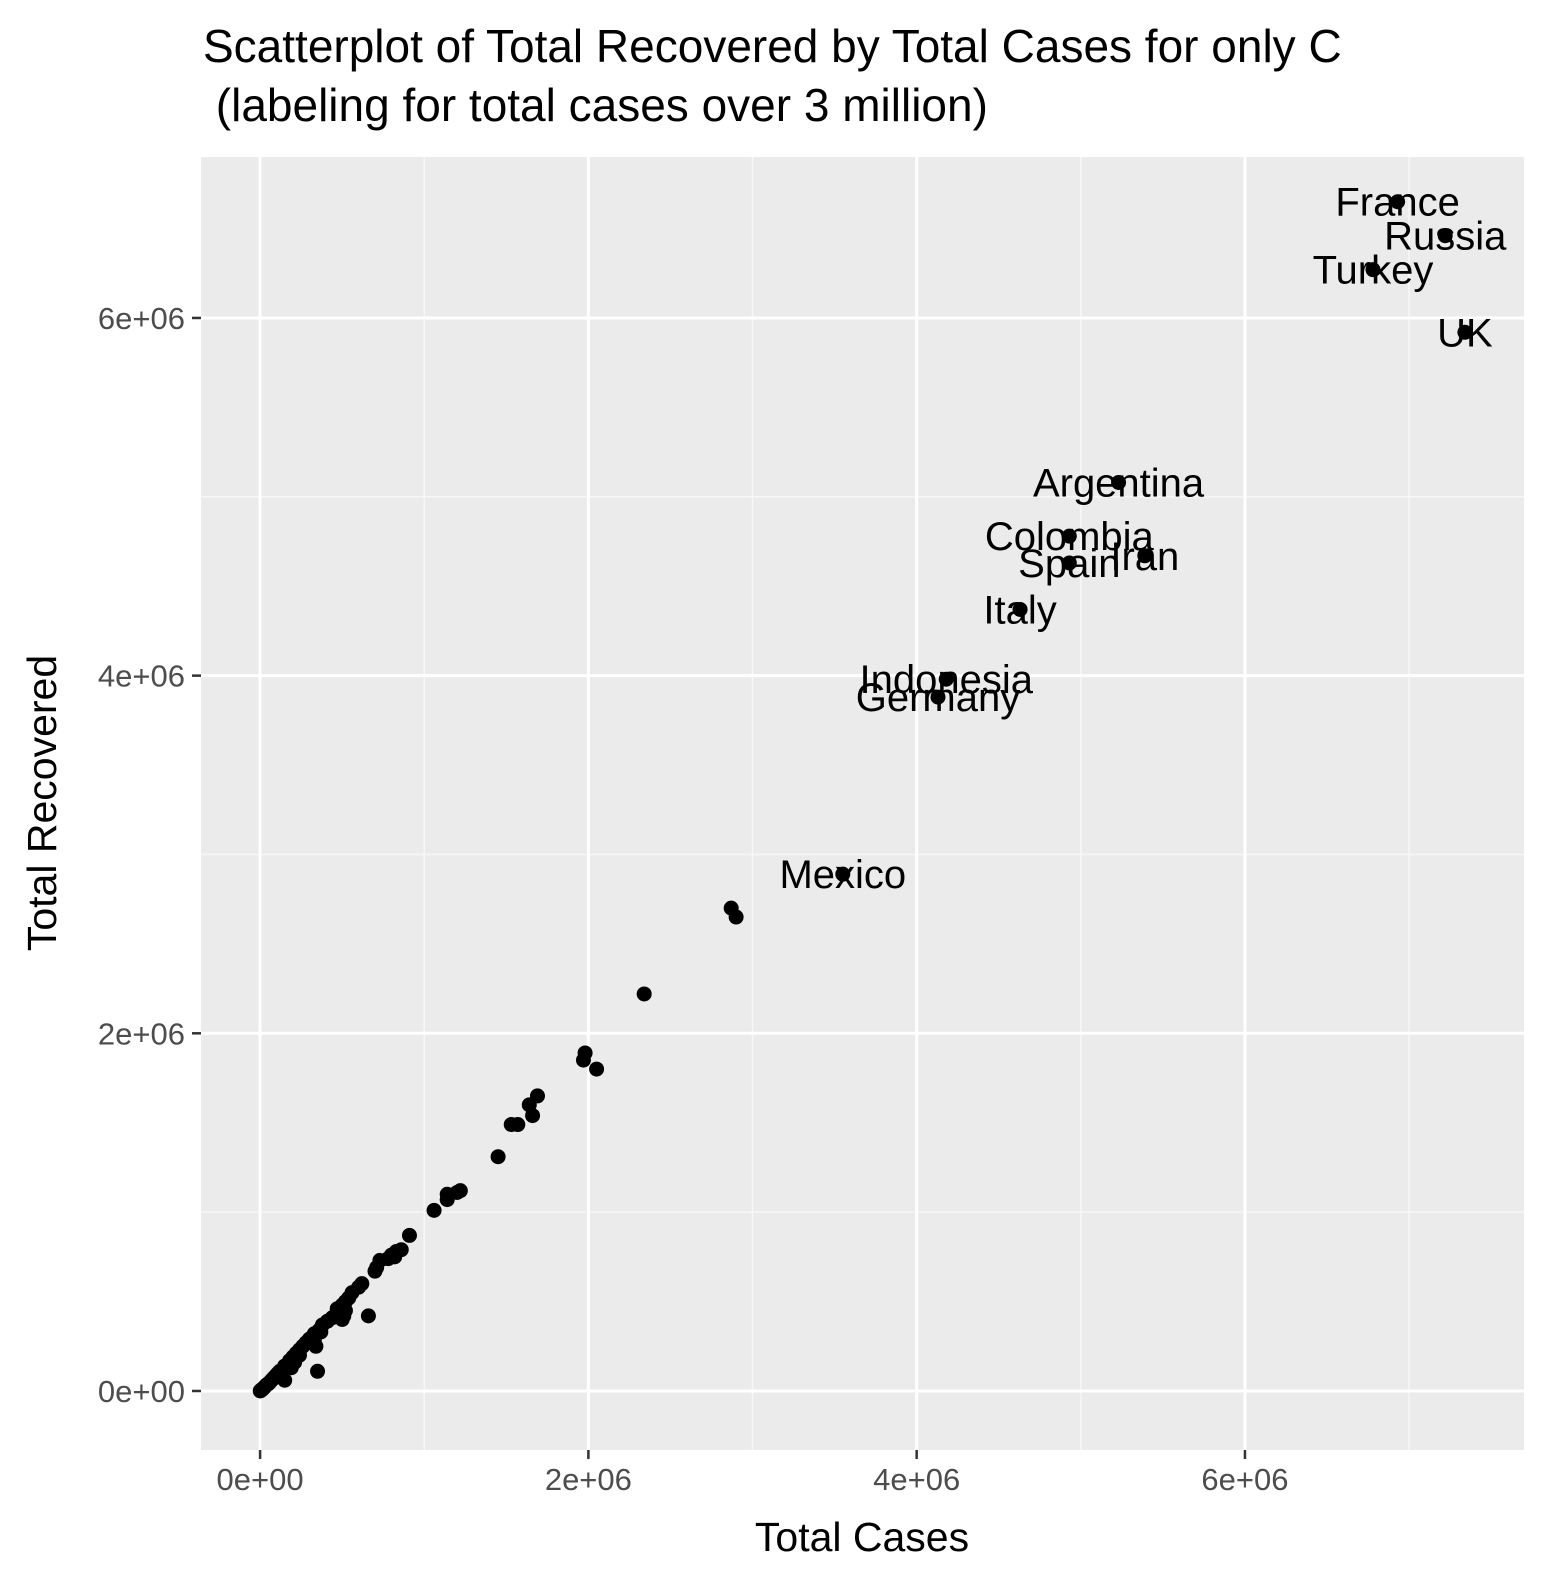  I want to click on point-label: Russia, so click(1445, 237).